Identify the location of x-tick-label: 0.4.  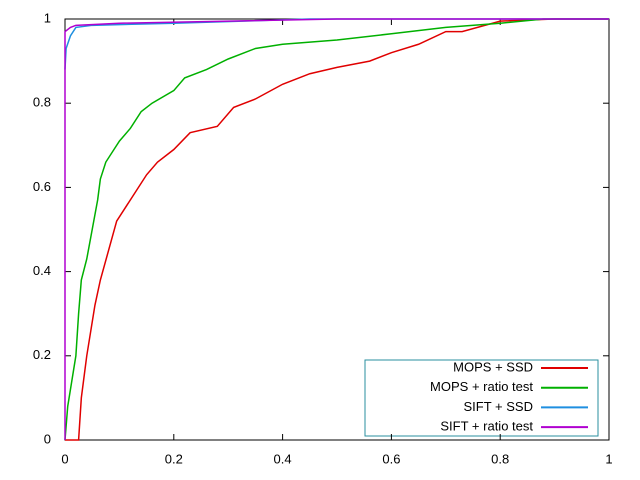
(283, 458).